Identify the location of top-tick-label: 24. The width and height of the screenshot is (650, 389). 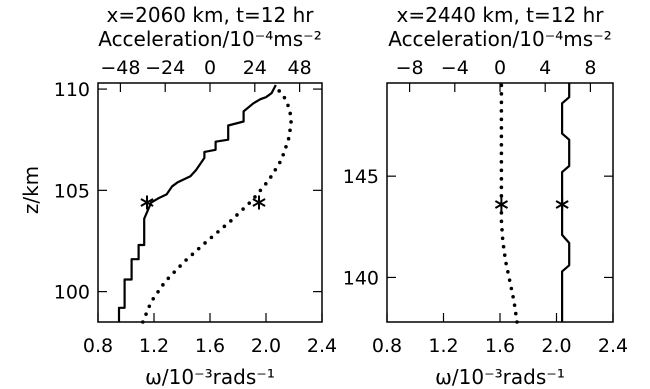
(255, 68).